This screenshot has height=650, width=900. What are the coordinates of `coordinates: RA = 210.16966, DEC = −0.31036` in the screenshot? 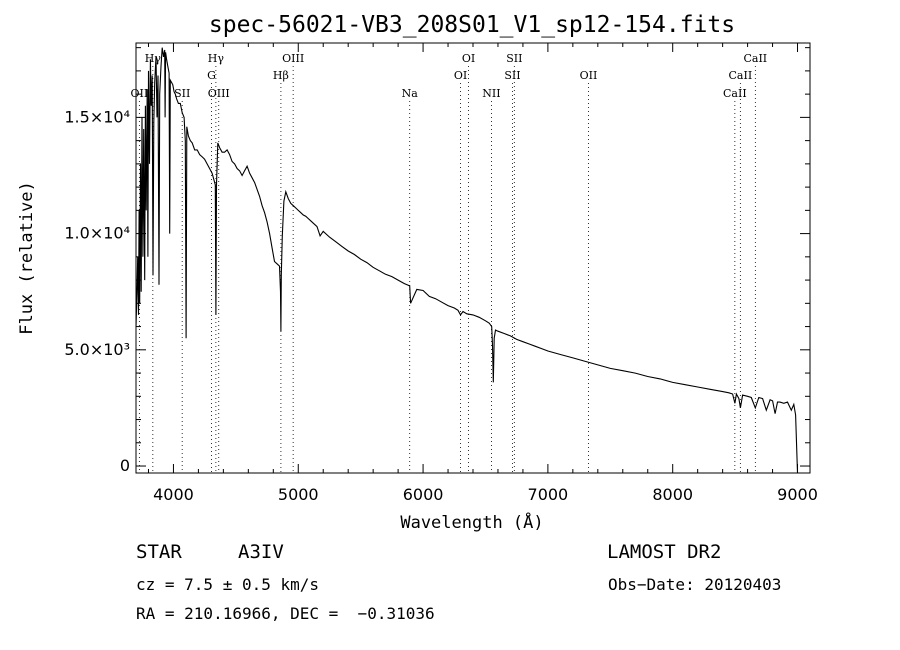 It's located at (285, 613).